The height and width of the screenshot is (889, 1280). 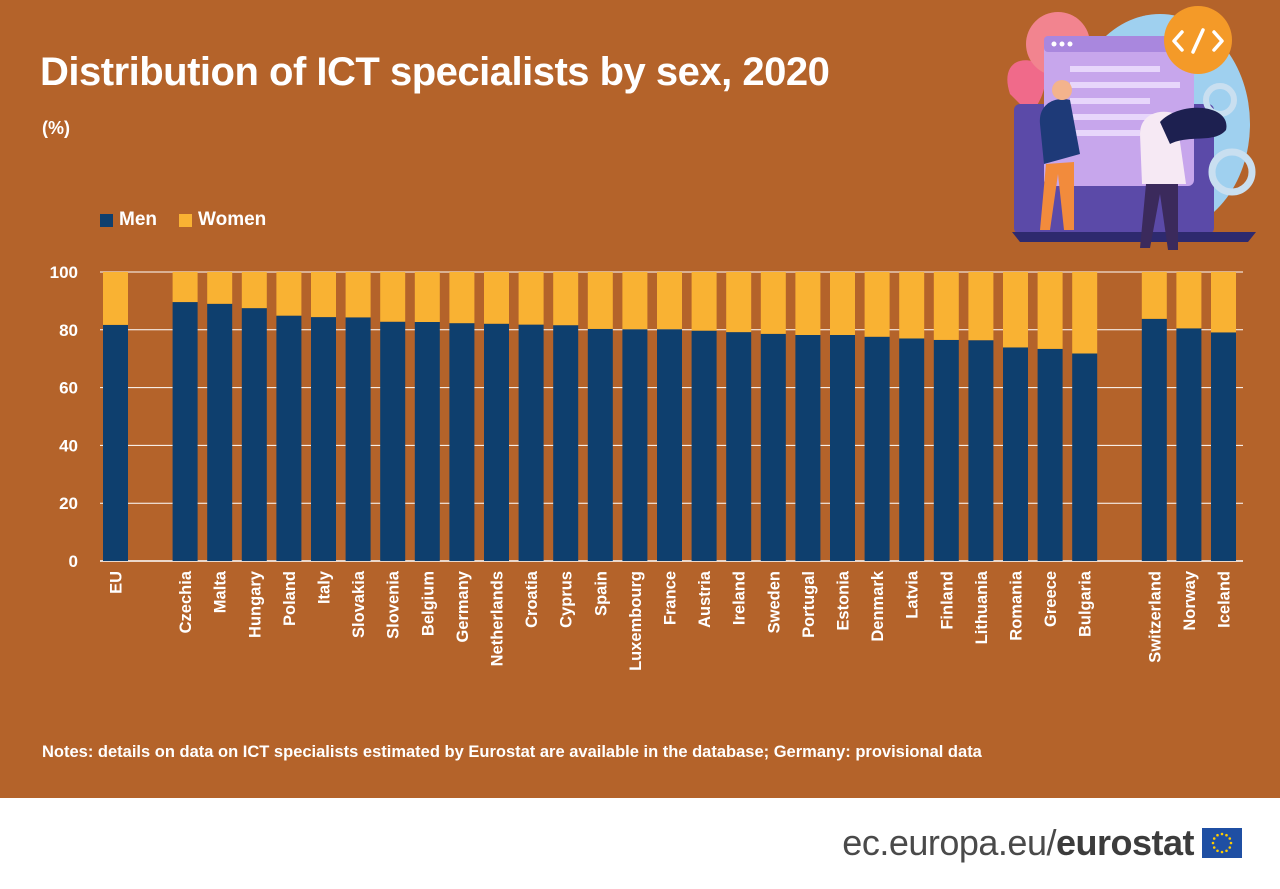 What do you see at coordinates (949, 842) in the screenshot?
I see `footer-url-prefix: ec.europa.eu/` at bounding box center [949, 842].